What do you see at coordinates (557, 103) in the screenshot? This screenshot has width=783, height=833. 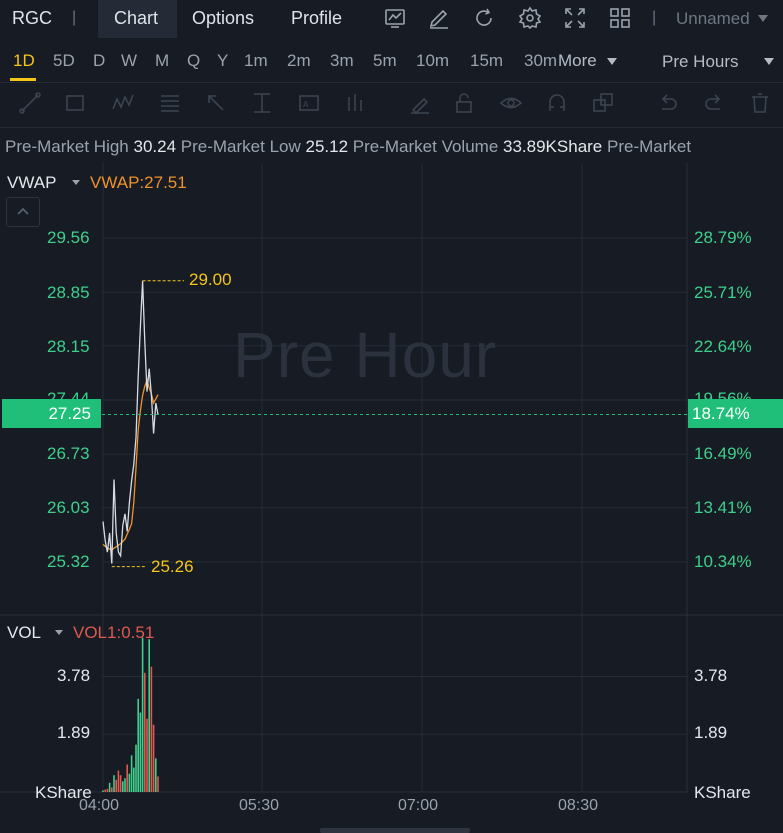 I see `magnet-icon` at bounding box center [557, 103].